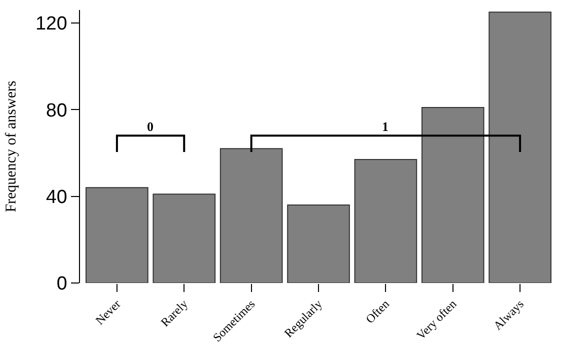 The image size is (567, 363). Describe the element at coordinates (150, 126) in the screenshot. I see `annotation: 0` at that location.